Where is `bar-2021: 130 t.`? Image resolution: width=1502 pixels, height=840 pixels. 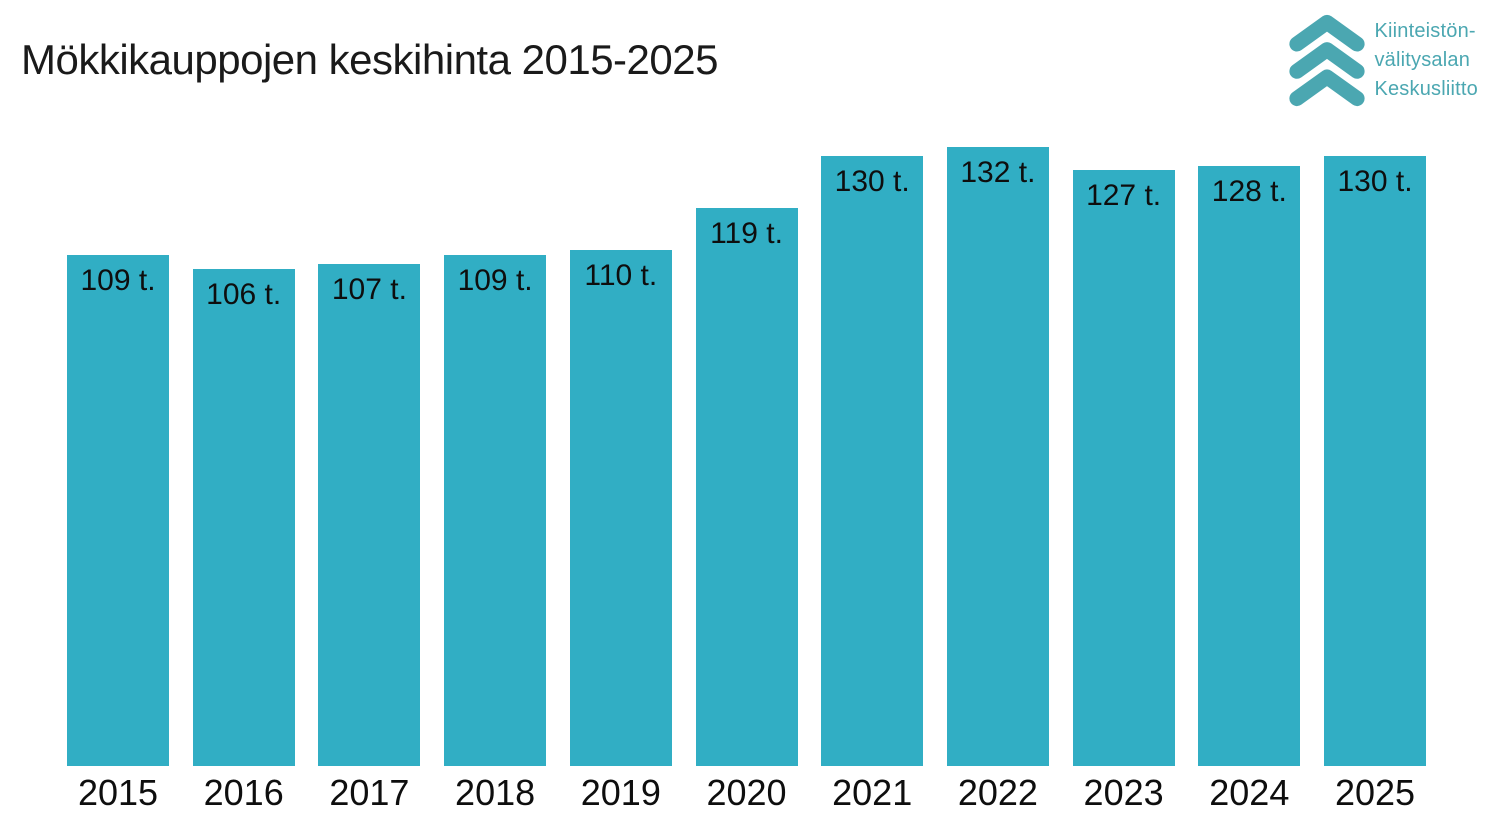
bar-2021: 130 t. is located at coordinates (872, 461).